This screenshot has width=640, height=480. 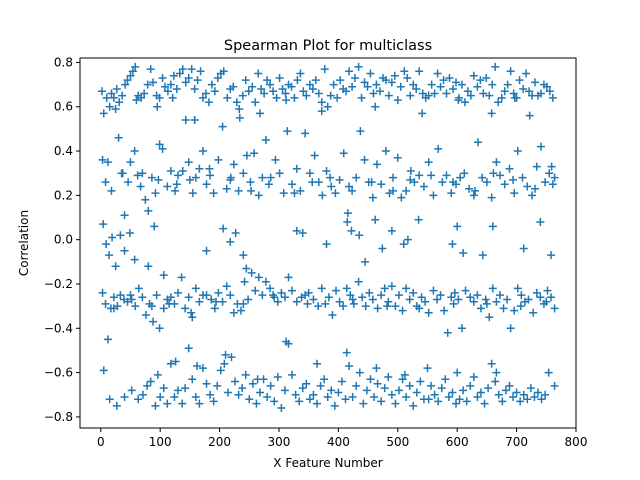 What do you see at coordinates (457, 442) in the screenshot?
I see `x-tick-label: 600` at bounding box center [457, 442].